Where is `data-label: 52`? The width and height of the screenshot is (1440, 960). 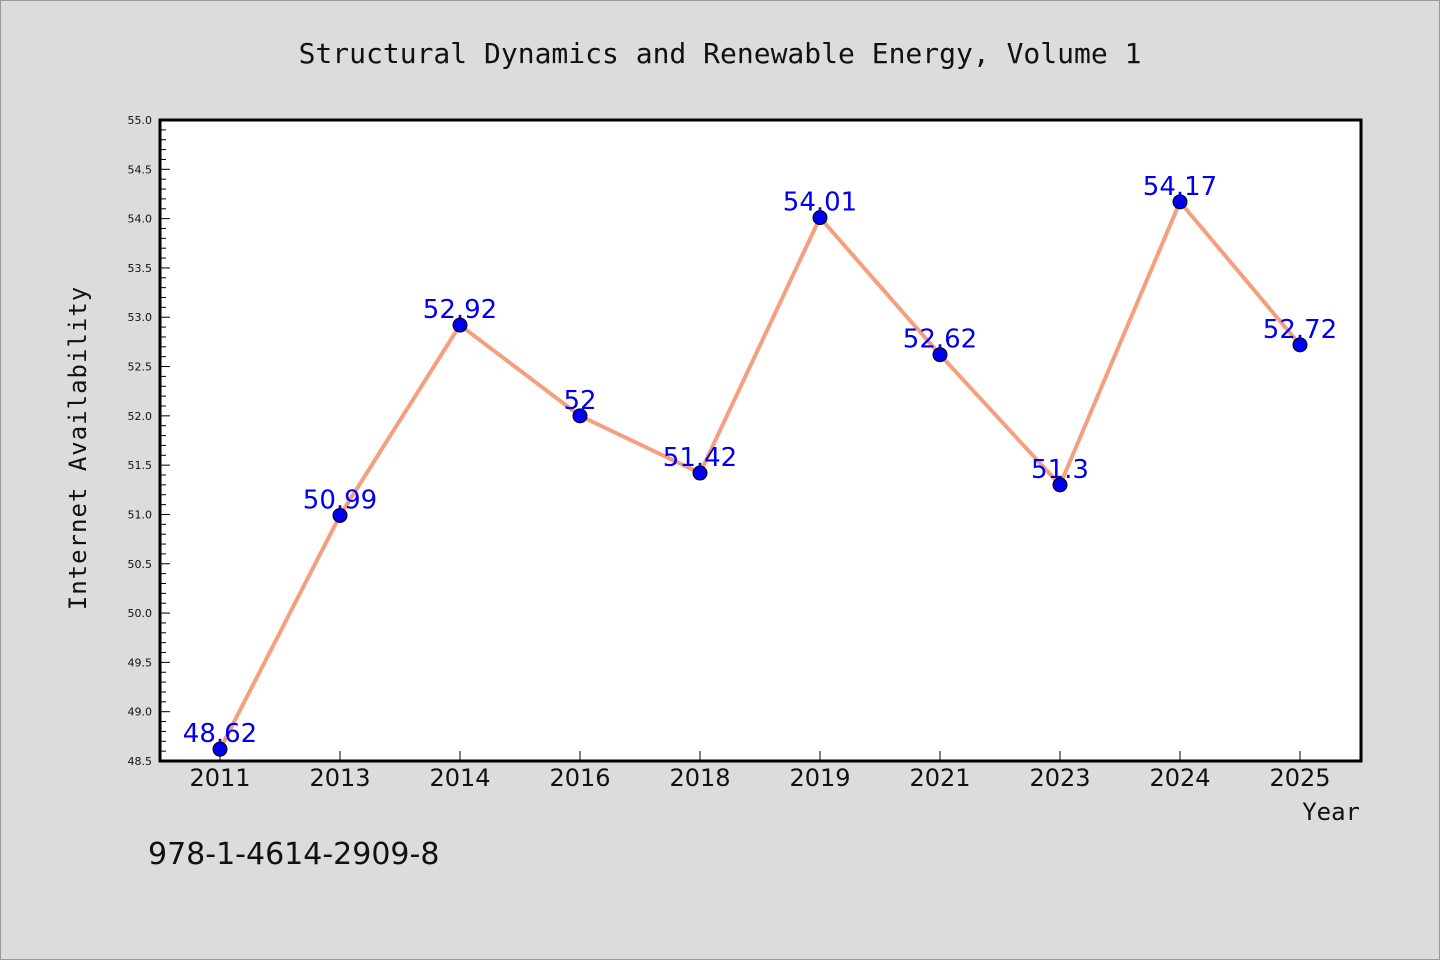
data-label: 52 is located at coordinates (579, 401).